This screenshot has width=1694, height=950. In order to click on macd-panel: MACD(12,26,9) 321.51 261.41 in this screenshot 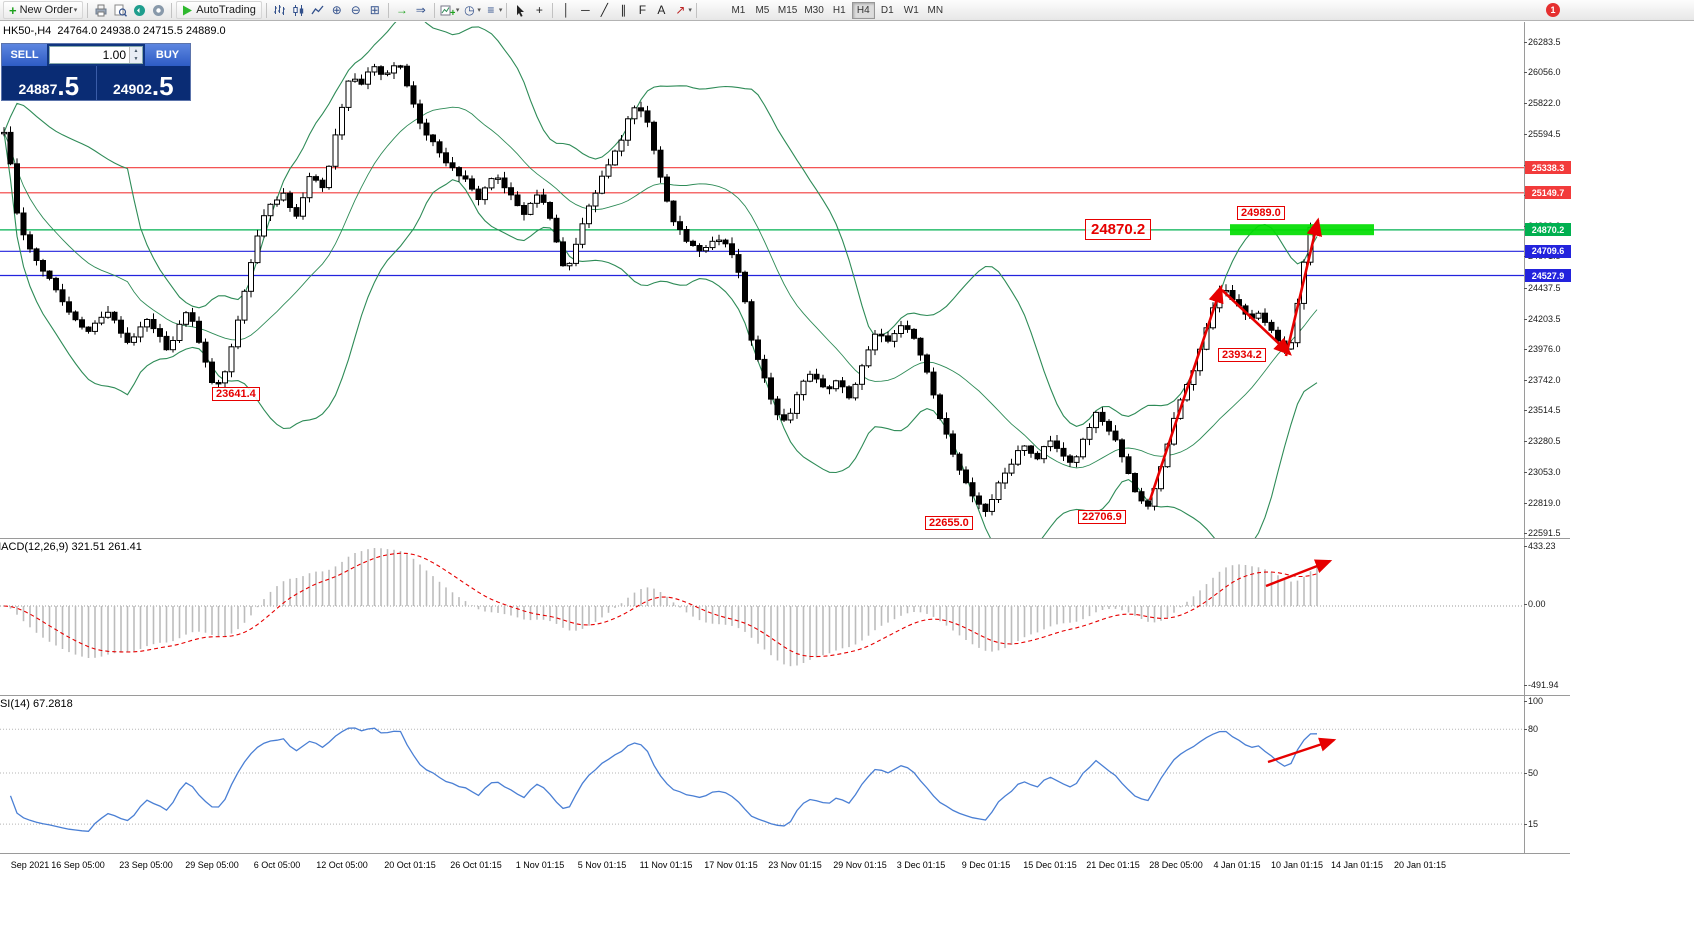, I will do `click(762, 617)`.